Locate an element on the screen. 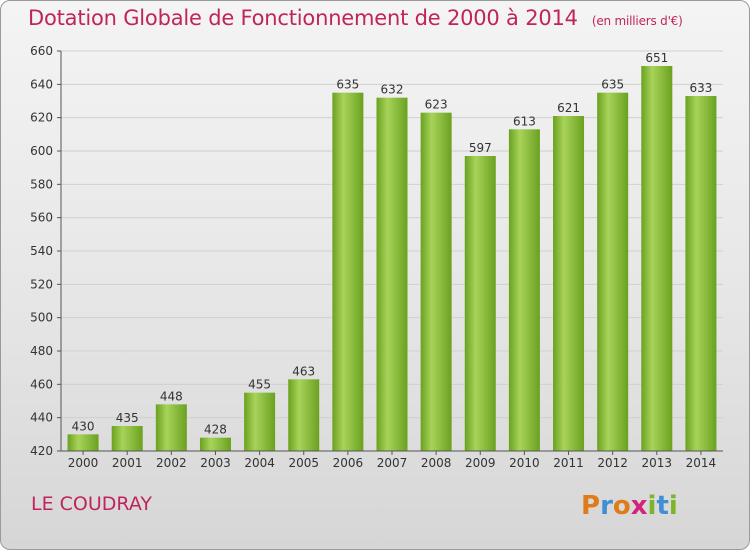  value-label-2004: 455 is located at coordinates (259, 385).